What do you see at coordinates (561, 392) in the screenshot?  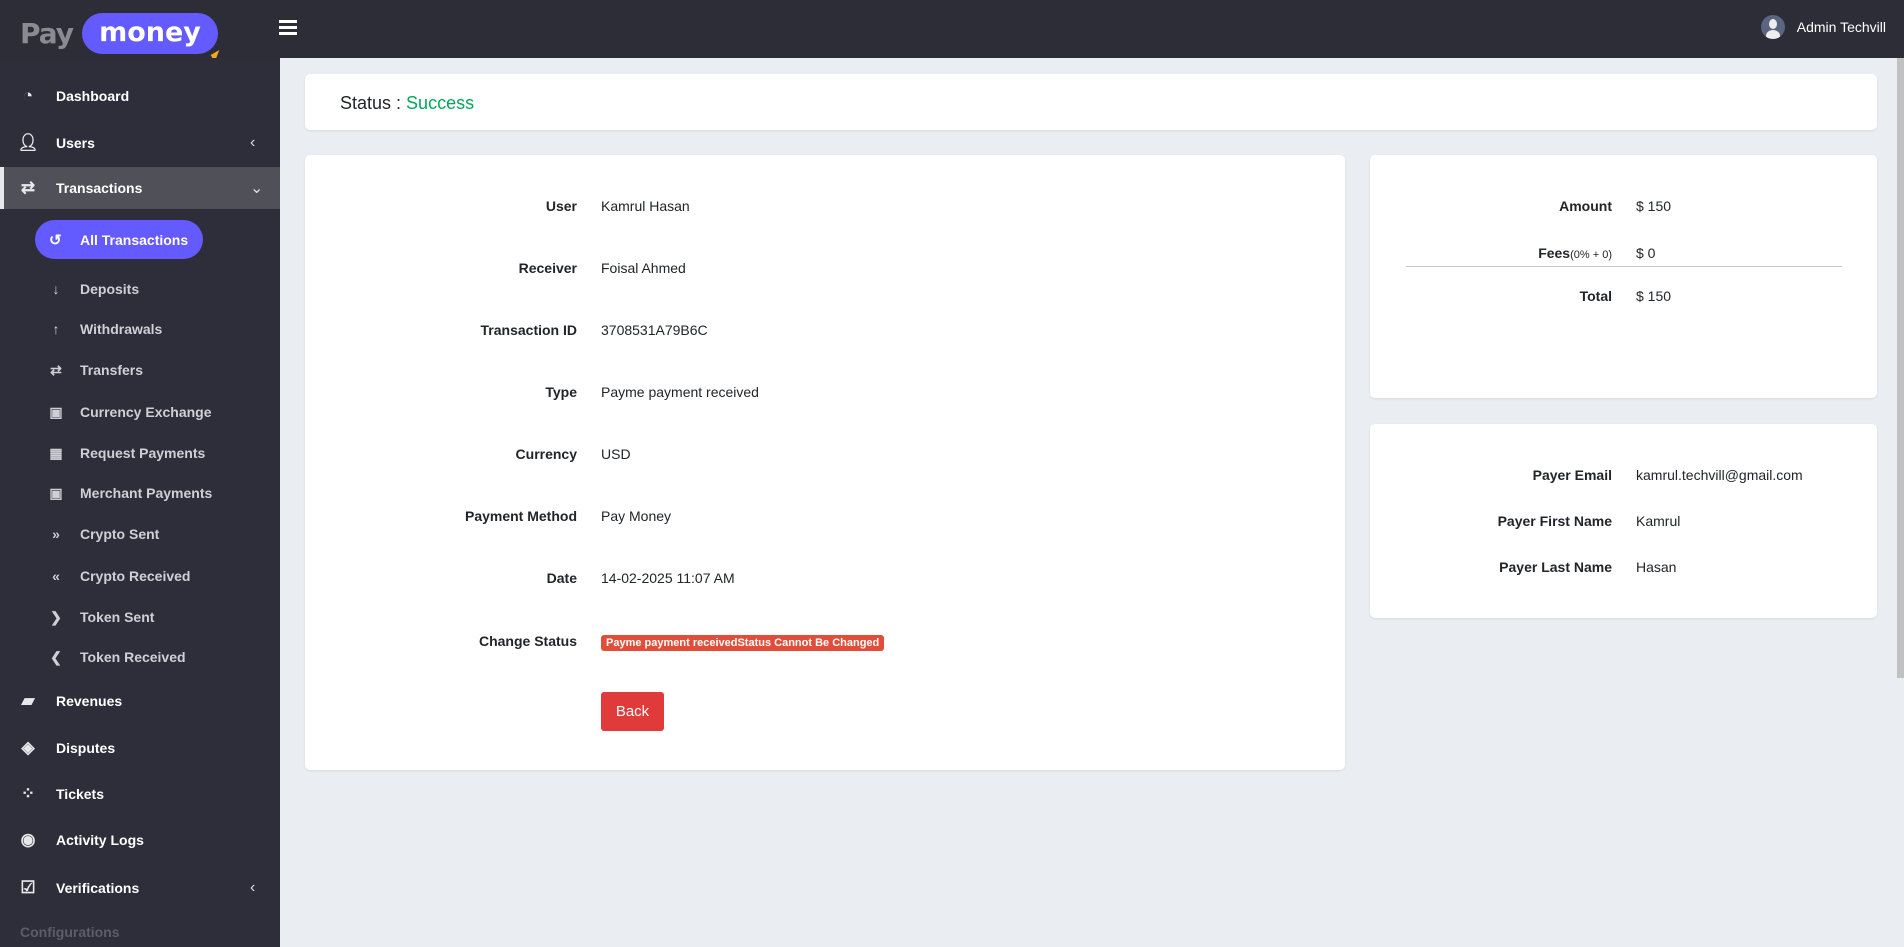 I see `detail-label: Type` at bounding box center [561, 392].